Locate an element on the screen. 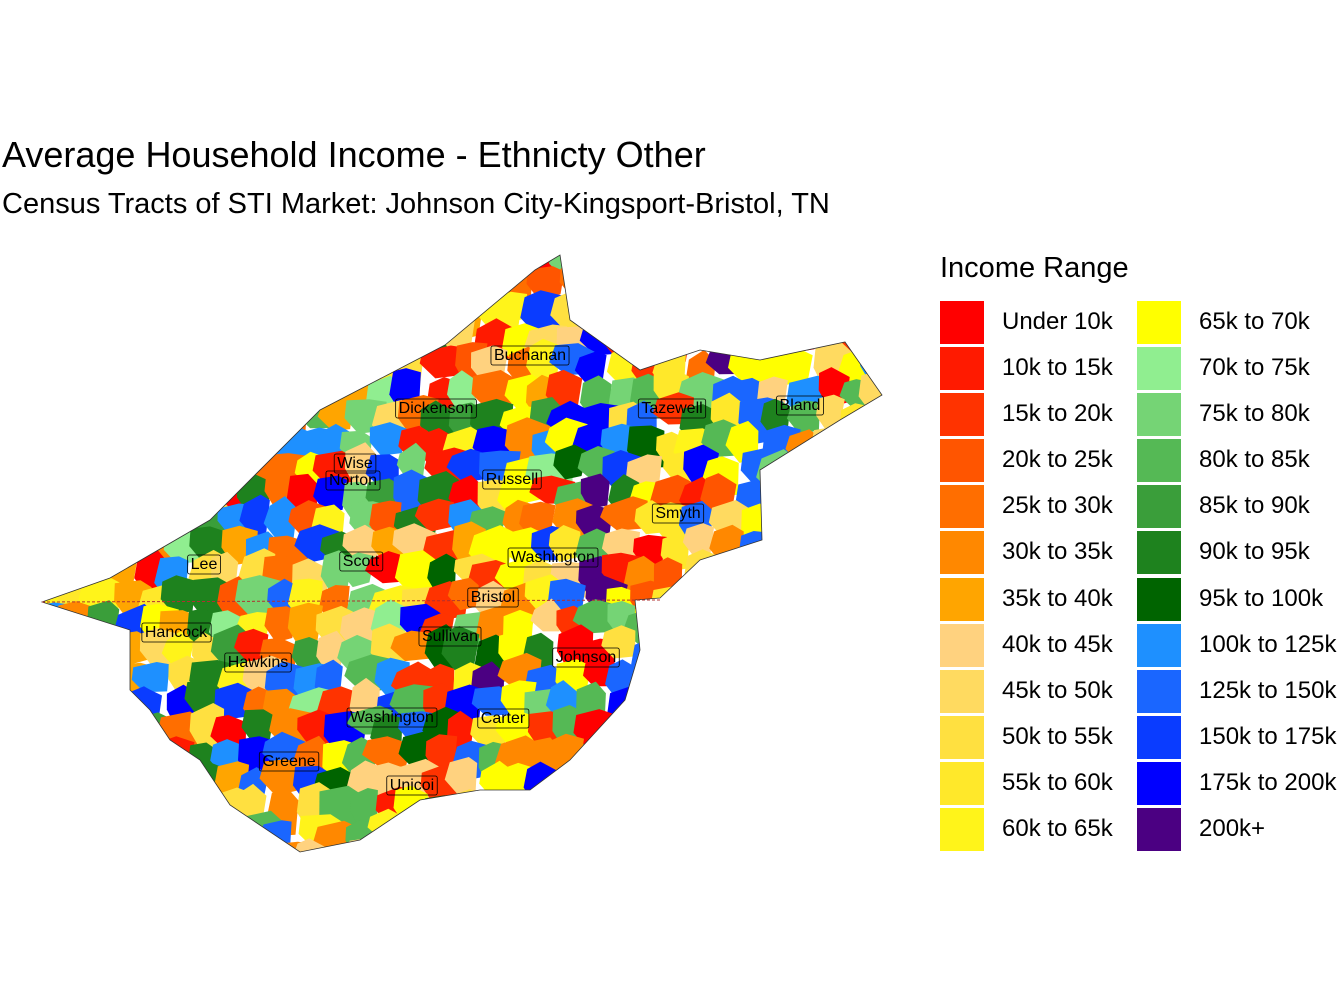  county-label-text: Tazewell is located at coordinates (671, 408).